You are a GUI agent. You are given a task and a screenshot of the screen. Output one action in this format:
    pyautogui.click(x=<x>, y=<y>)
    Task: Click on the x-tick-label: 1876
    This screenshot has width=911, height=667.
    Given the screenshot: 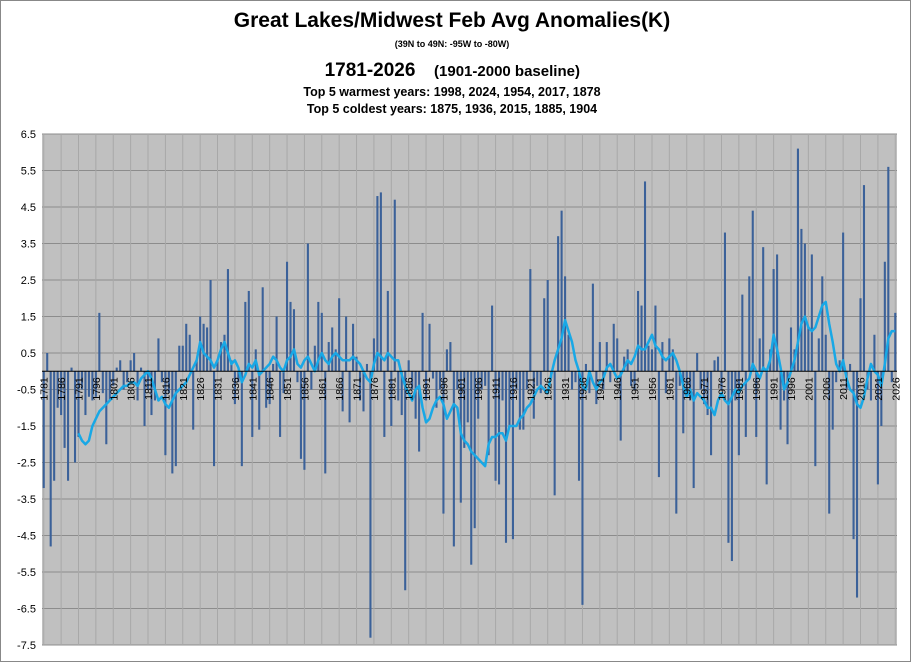 What is the action you would take?
    pyautogui.click(x=375, y=389)
    